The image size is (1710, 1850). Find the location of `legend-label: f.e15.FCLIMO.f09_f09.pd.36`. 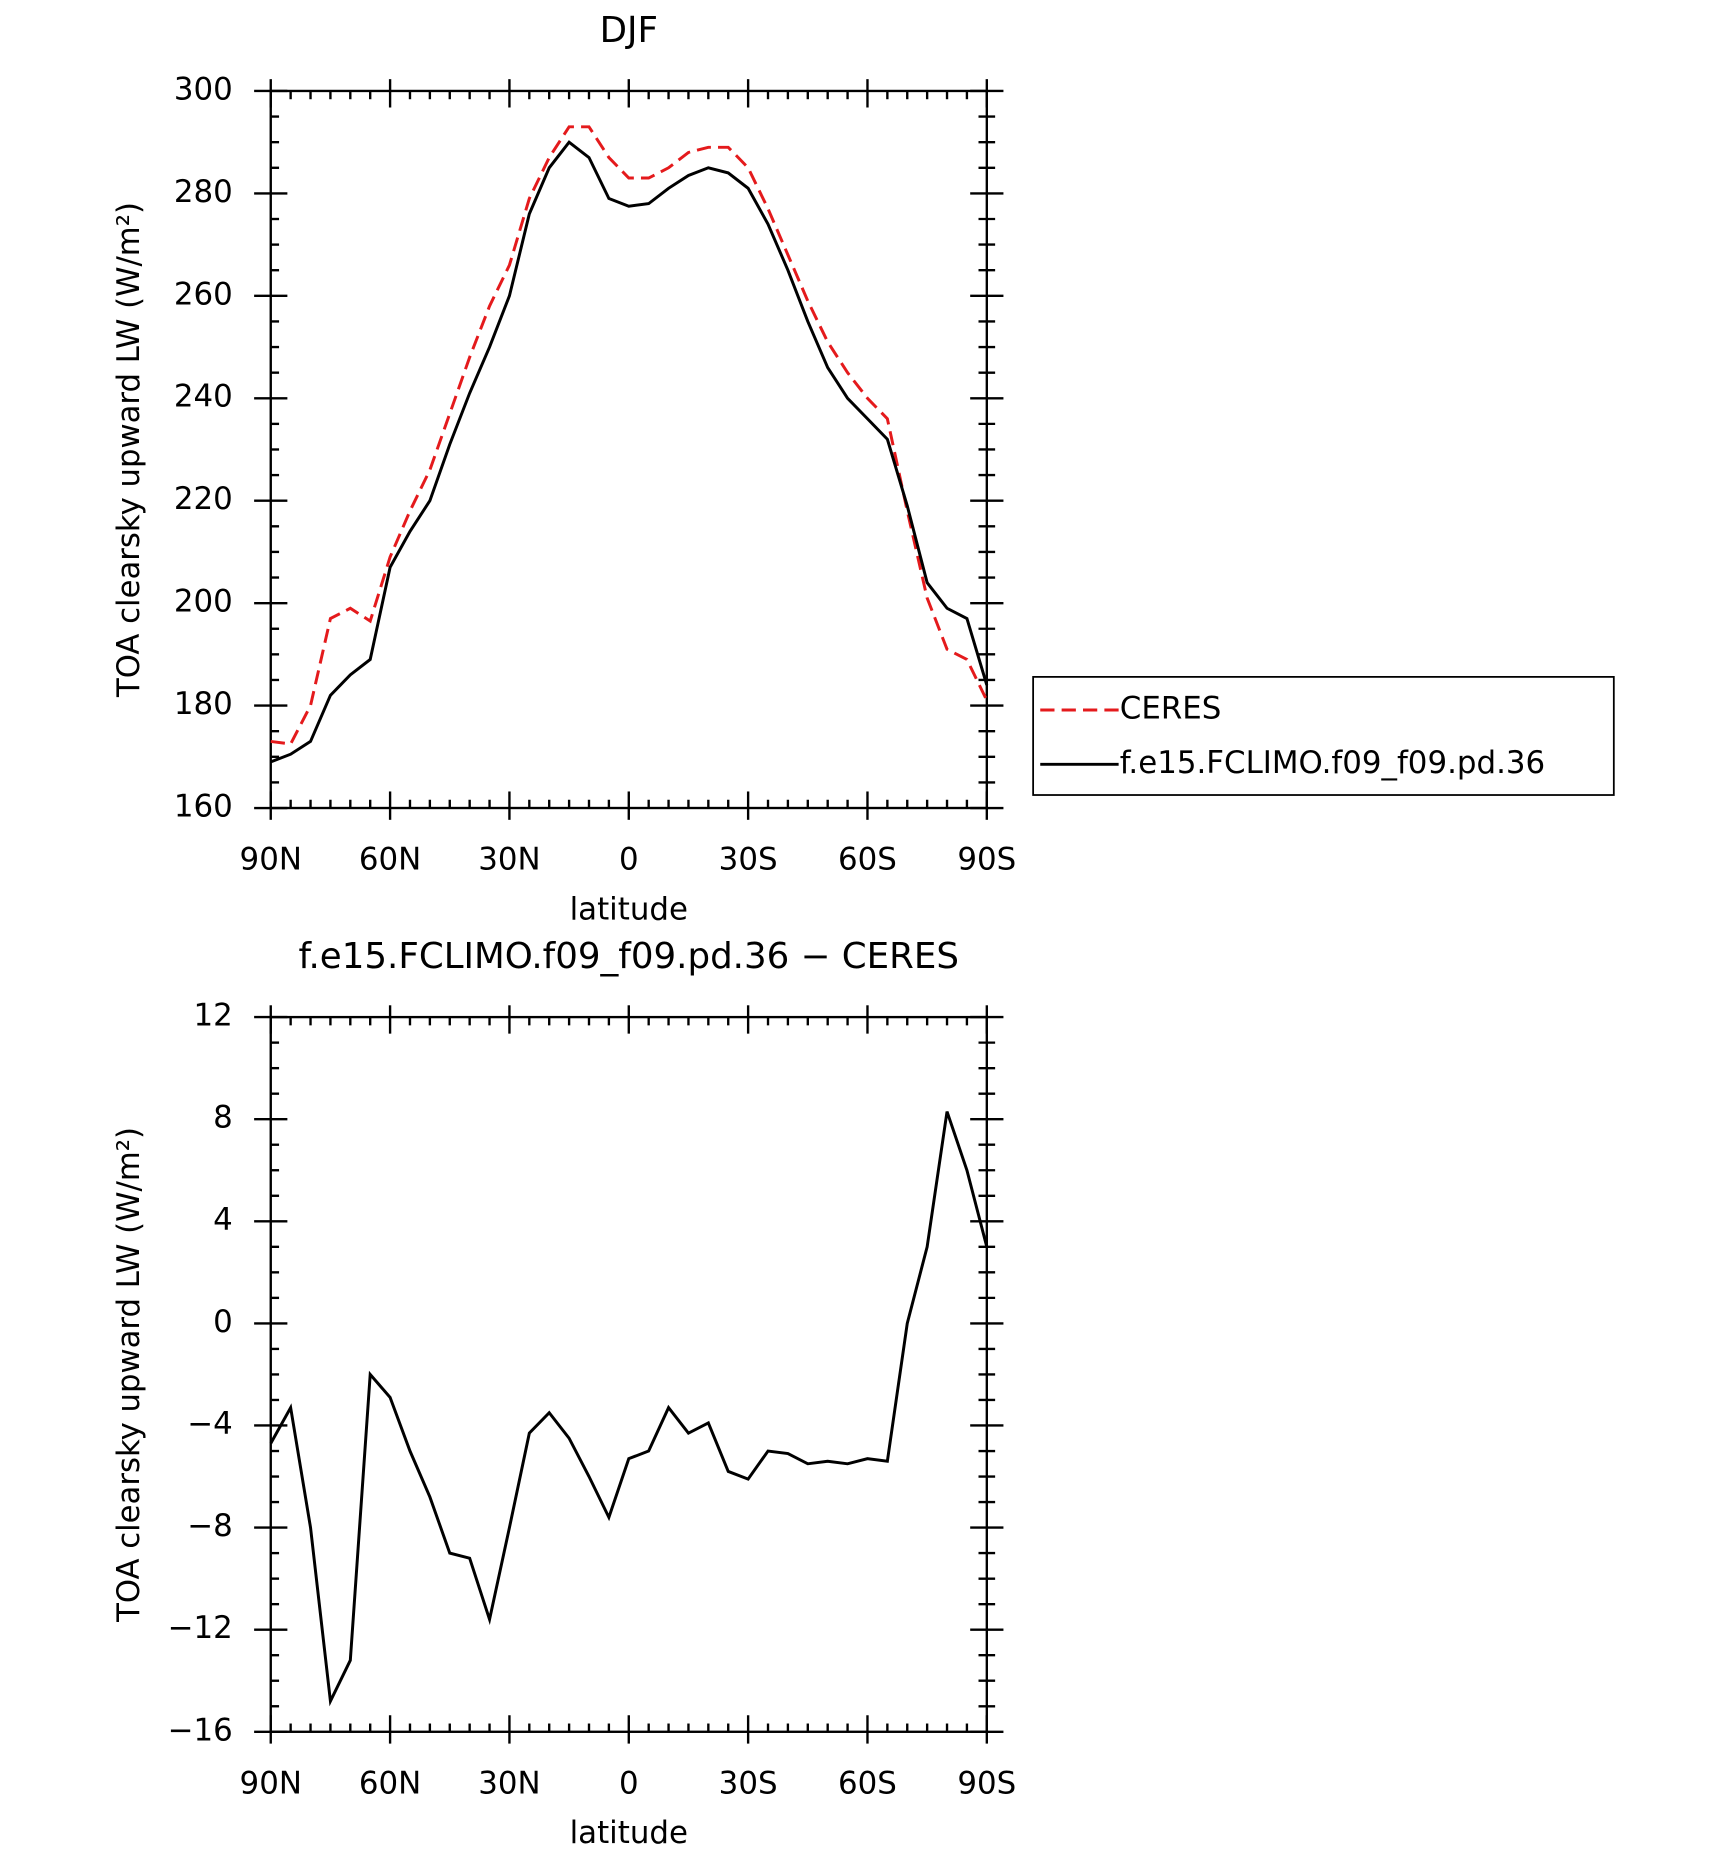

legend-label: f.e15.FCLIMO.f09_f09.pd.36 is located at coordinates (1332, 763).